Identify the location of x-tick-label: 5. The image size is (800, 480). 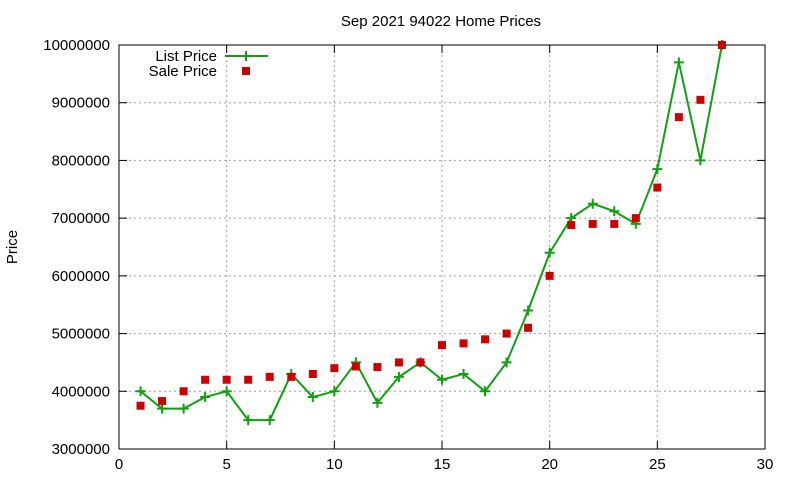
(226, 464).